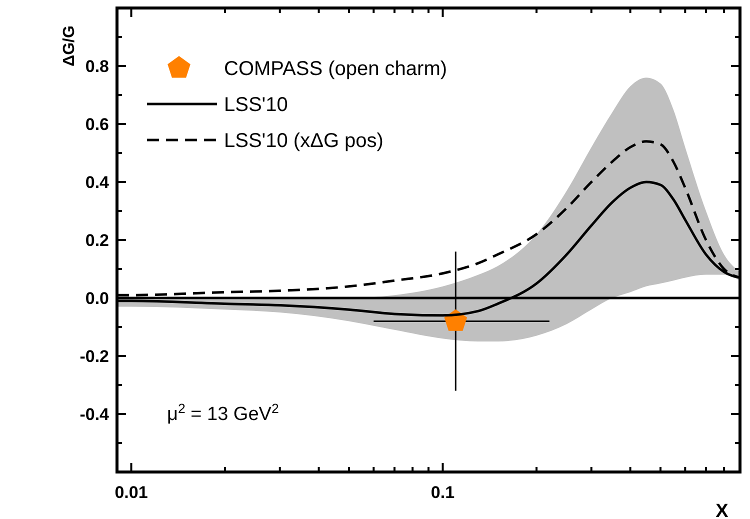 This screenshot has height=519, width=750. What do you see at coordinates (97, 298) in the screenshot?
I see `y-tick-label: 0.0` at bounding box center [97, 298].